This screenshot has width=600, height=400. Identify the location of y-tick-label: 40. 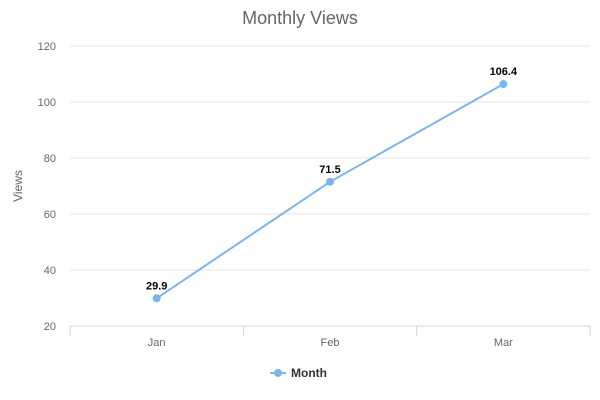
(50, 271).